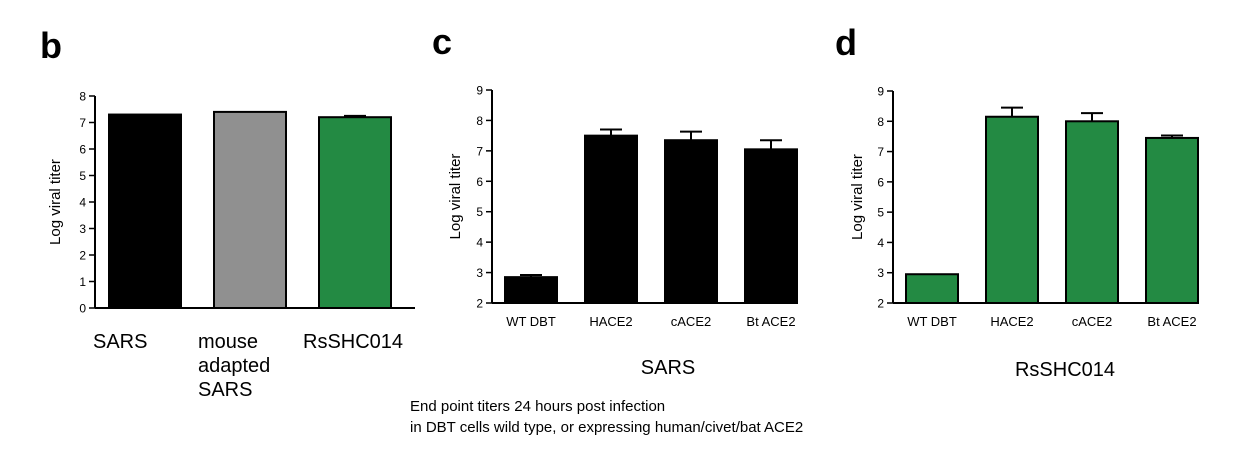 This screenshot has height=452, width=1243. I want to click on panel-c-category-label: HACE2, so click(610, 321).